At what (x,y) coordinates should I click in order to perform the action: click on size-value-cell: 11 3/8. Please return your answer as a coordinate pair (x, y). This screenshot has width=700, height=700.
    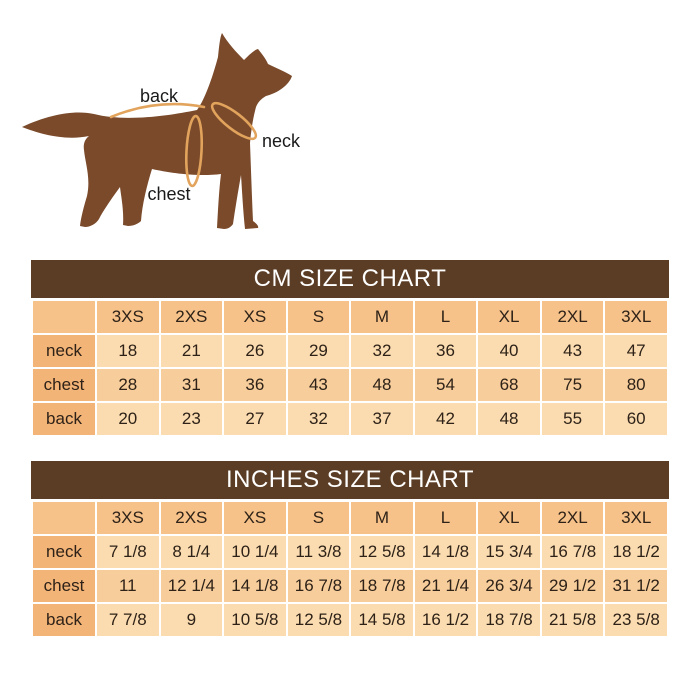
    Looking at the image, I should click on (318, 552).